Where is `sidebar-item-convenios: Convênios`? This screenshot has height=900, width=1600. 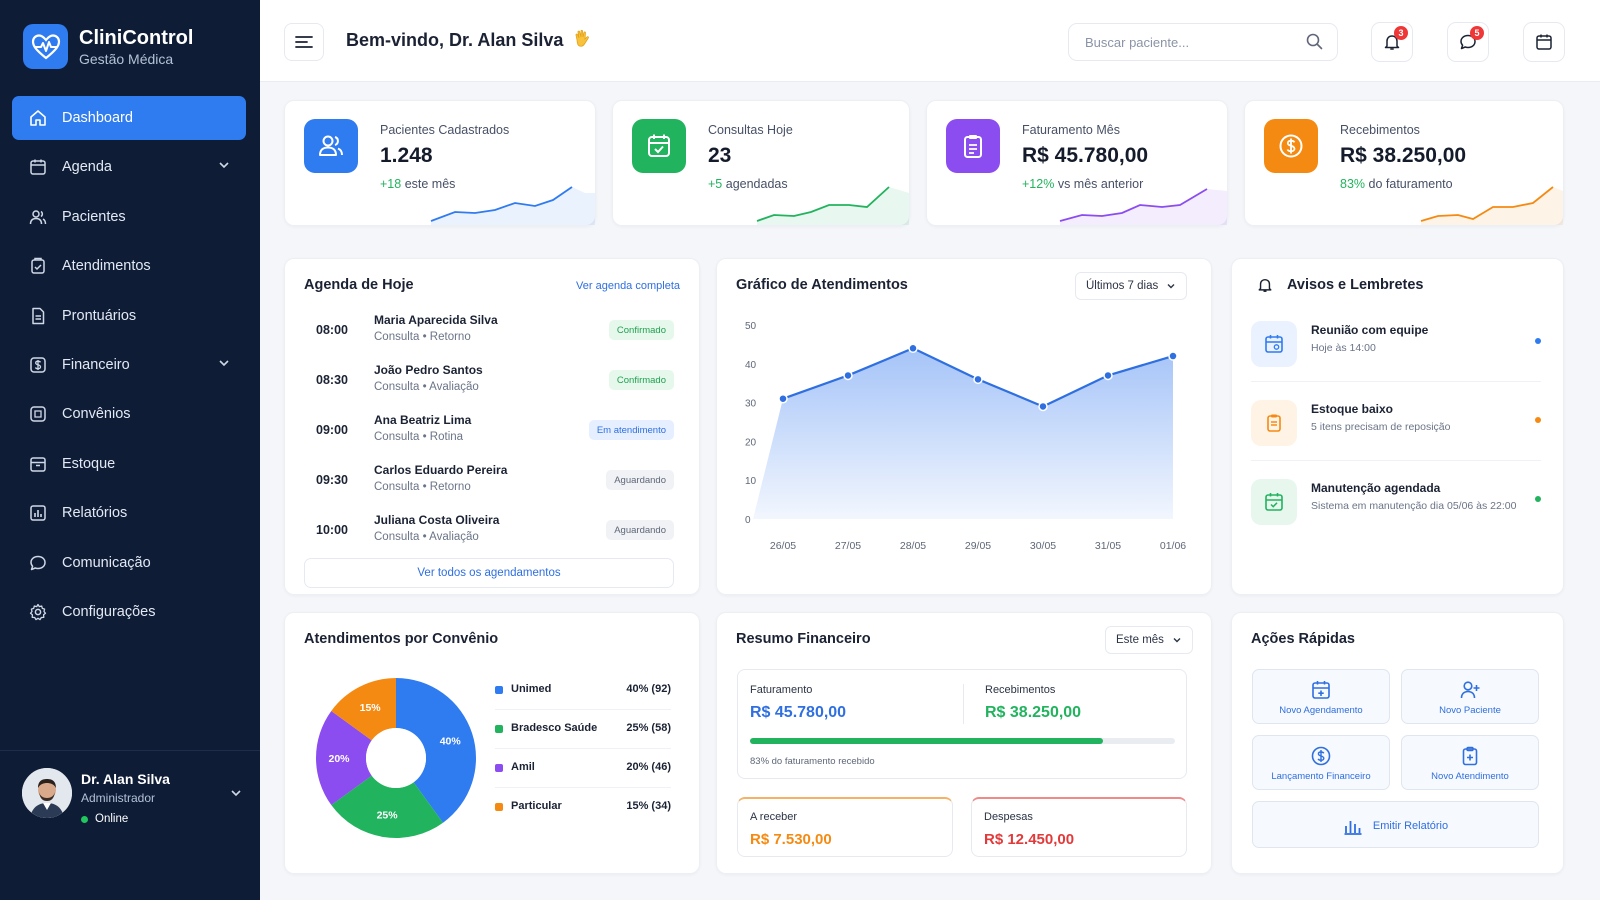 sidebar-item-convenios: Convênios is located at coordinates (129, 414).